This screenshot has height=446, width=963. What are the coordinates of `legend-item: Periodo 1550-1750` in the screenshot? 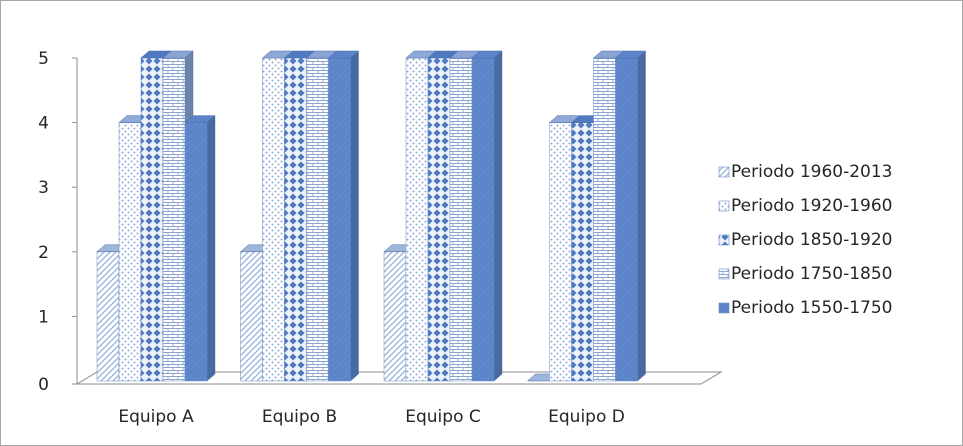 It's located at (805, 308).